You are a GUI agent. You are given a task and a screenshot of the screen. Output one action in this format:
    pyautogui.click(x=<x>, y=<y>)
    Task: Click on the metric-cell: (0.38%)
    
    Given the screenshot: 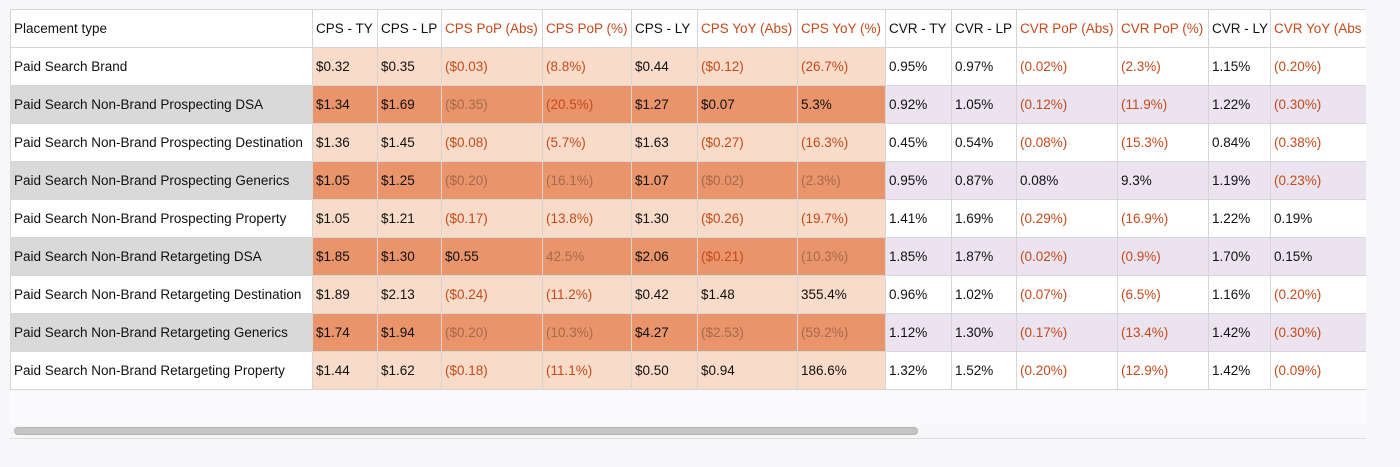 What is the action you would take?
    pyautogui.click(x=1318, y=142)
    